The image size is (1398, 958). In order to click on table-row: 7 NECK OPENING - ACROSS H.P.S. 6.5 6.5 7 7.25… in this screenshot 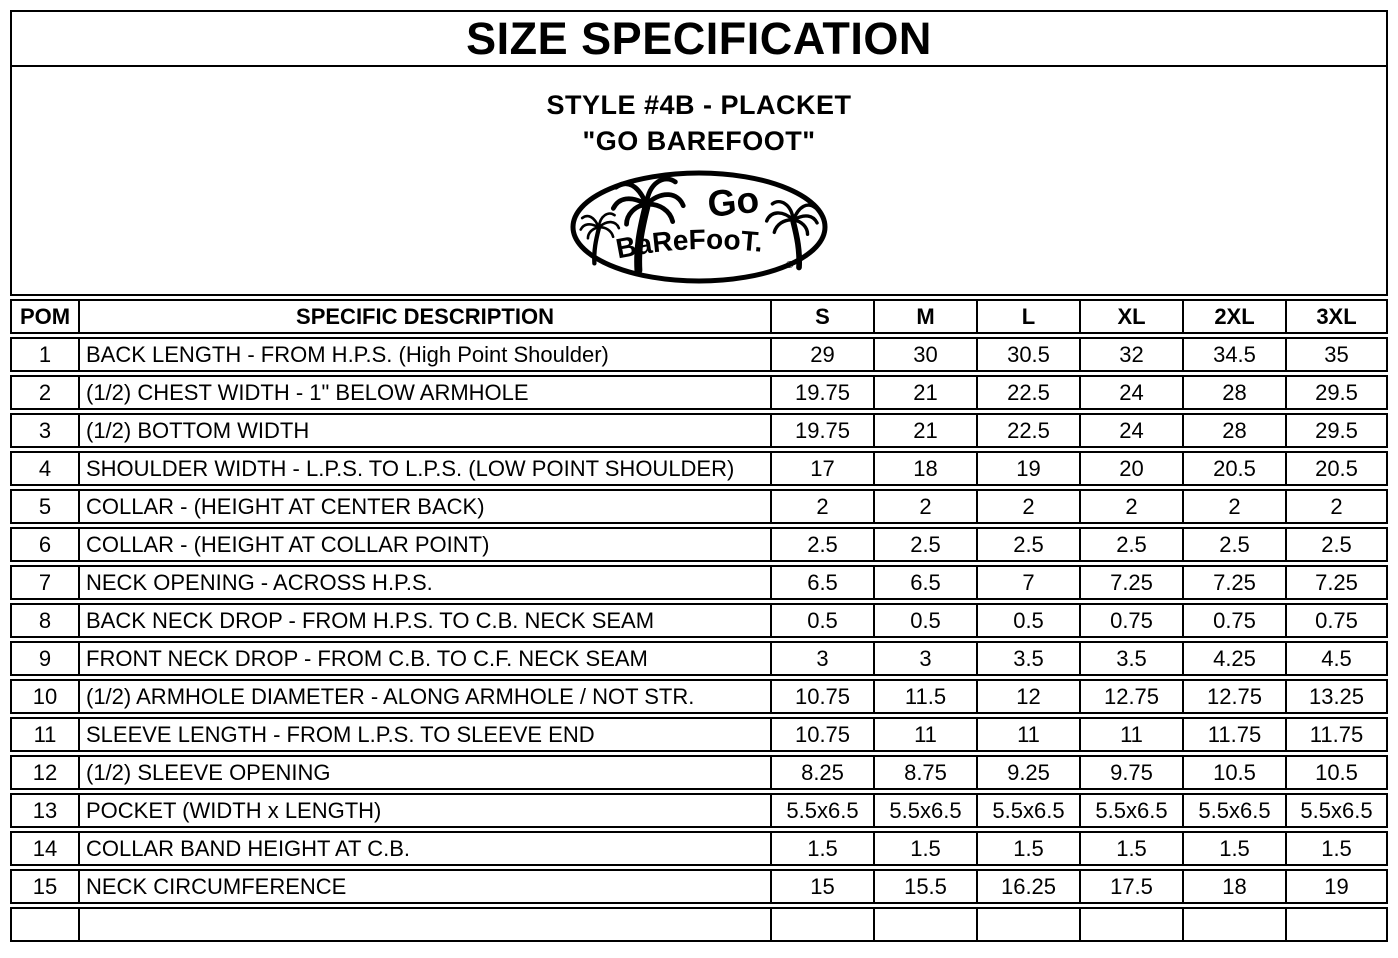, I will do `click(699, 582)`.